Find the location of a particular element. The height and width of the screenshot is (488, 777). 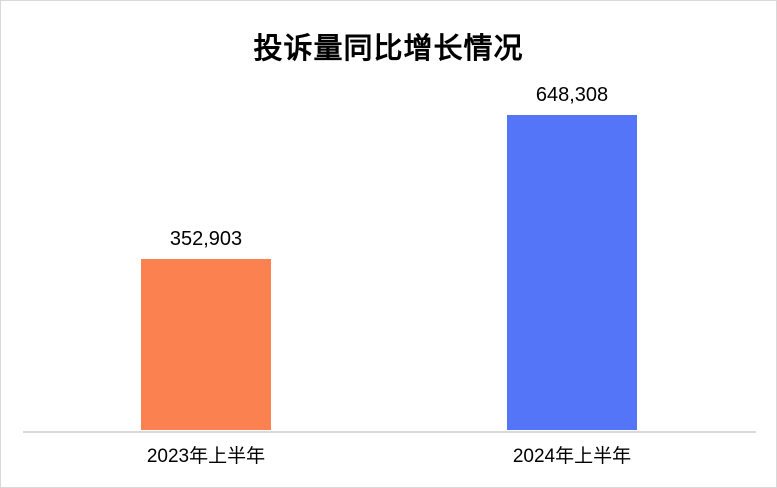

bar-group-2024: 648,308 is located at coordinates (572, 257).